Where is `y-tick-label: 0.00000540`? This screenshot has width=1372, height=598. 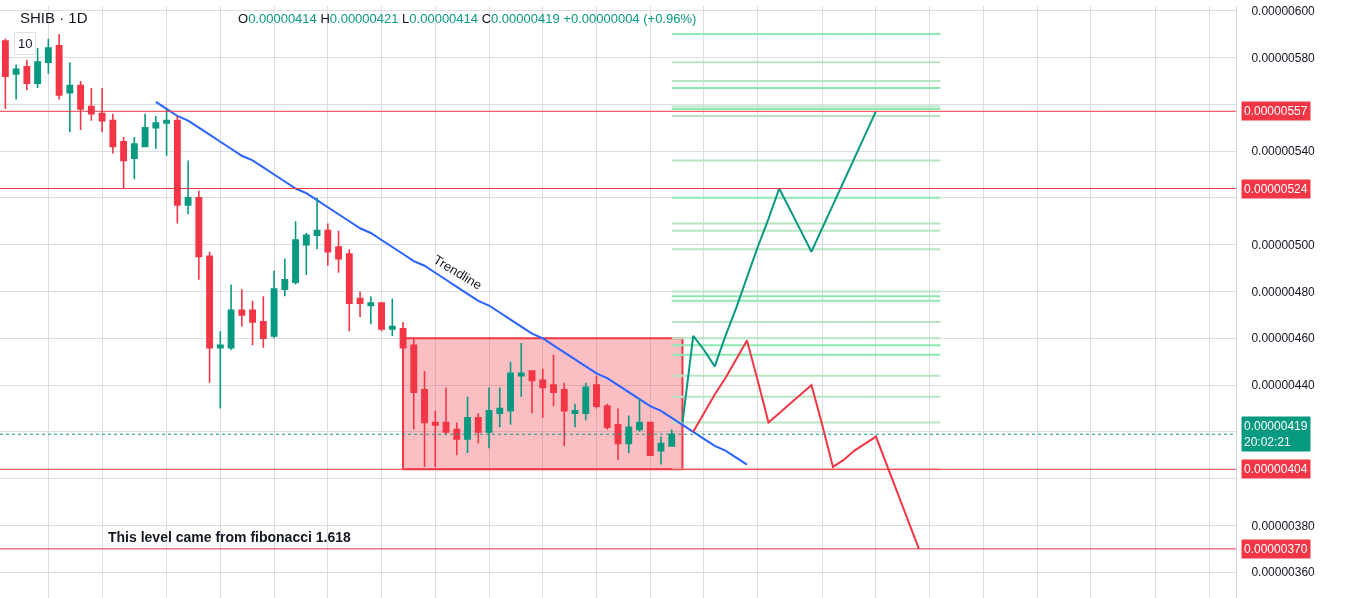 y-tick-label: 0.00000540 is located at coordinates (1283, 151).